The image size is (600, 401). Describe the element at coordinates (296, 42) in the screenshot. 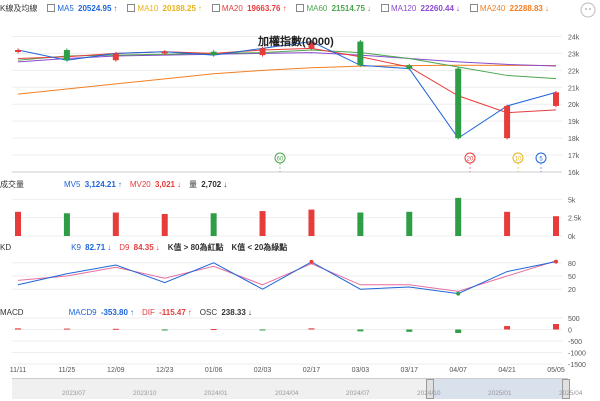

I see `chart-title: 加權指數(0000)` at that location.